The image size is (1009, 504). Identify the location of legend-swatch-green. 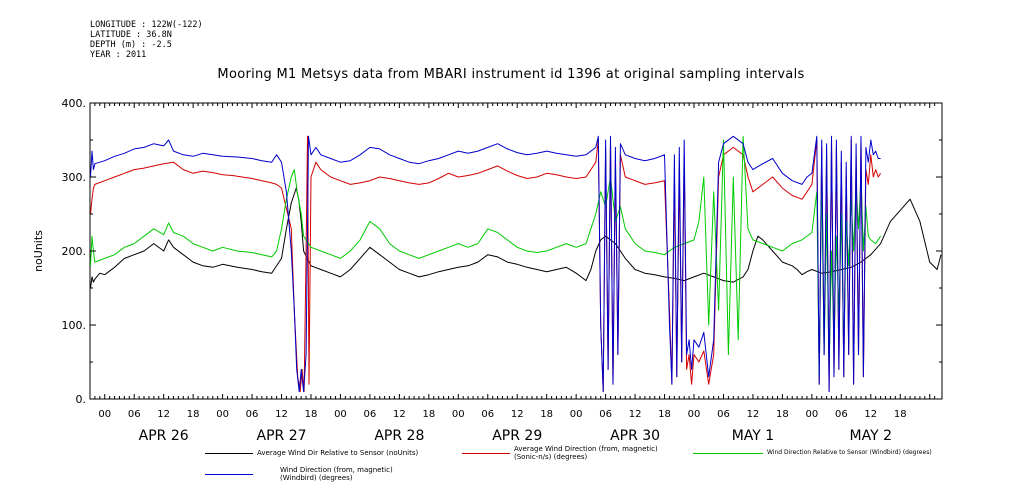
(728, 453).